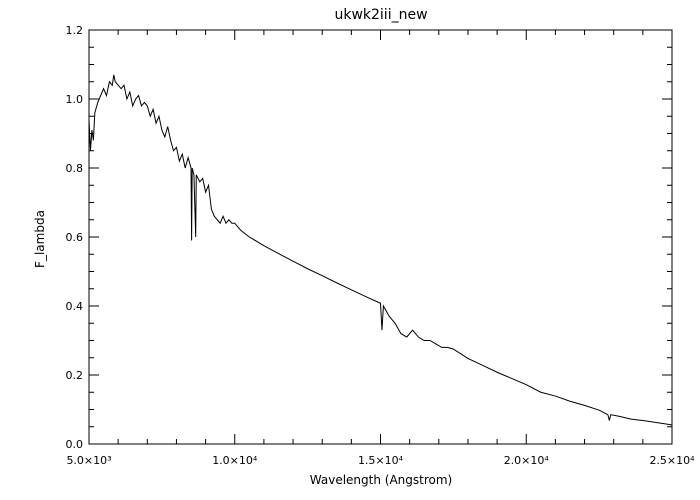 This screenshot has height=500, width=700. What do you see at coordinates (672, 460) in the screenshot?
I see `x-tick-label: 2.5×10⁴` at bounding box center [672, 460].